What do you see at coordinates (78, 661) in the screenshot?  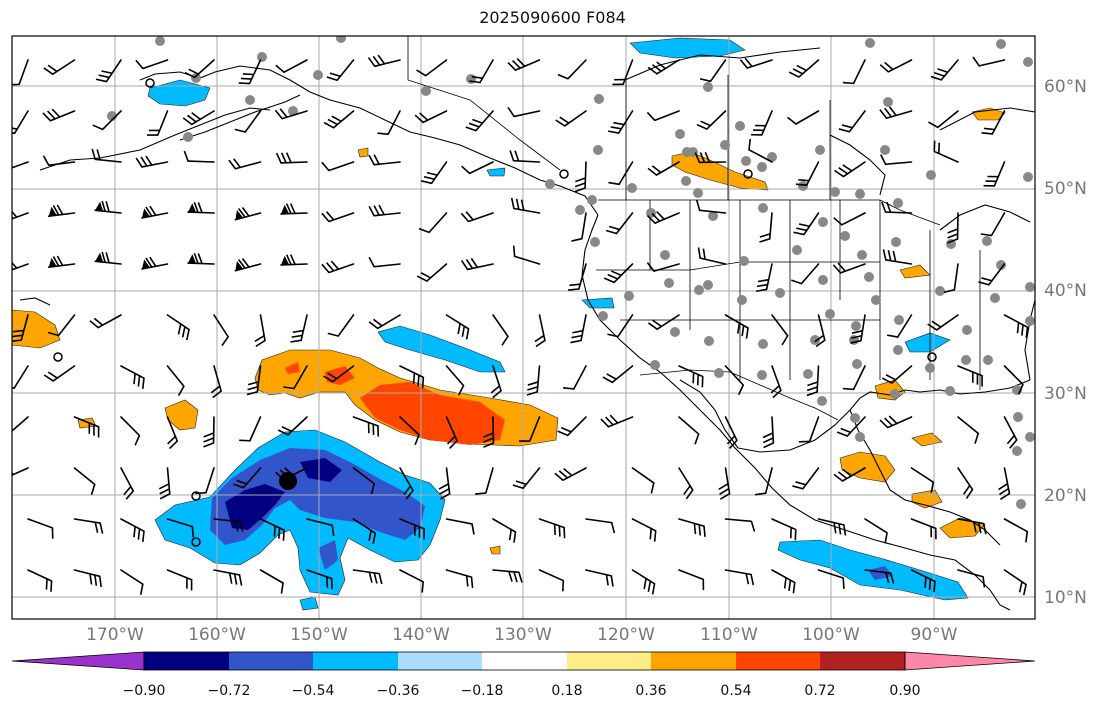 I see `colorbar-min-extension` at bounding box center [78, 661].